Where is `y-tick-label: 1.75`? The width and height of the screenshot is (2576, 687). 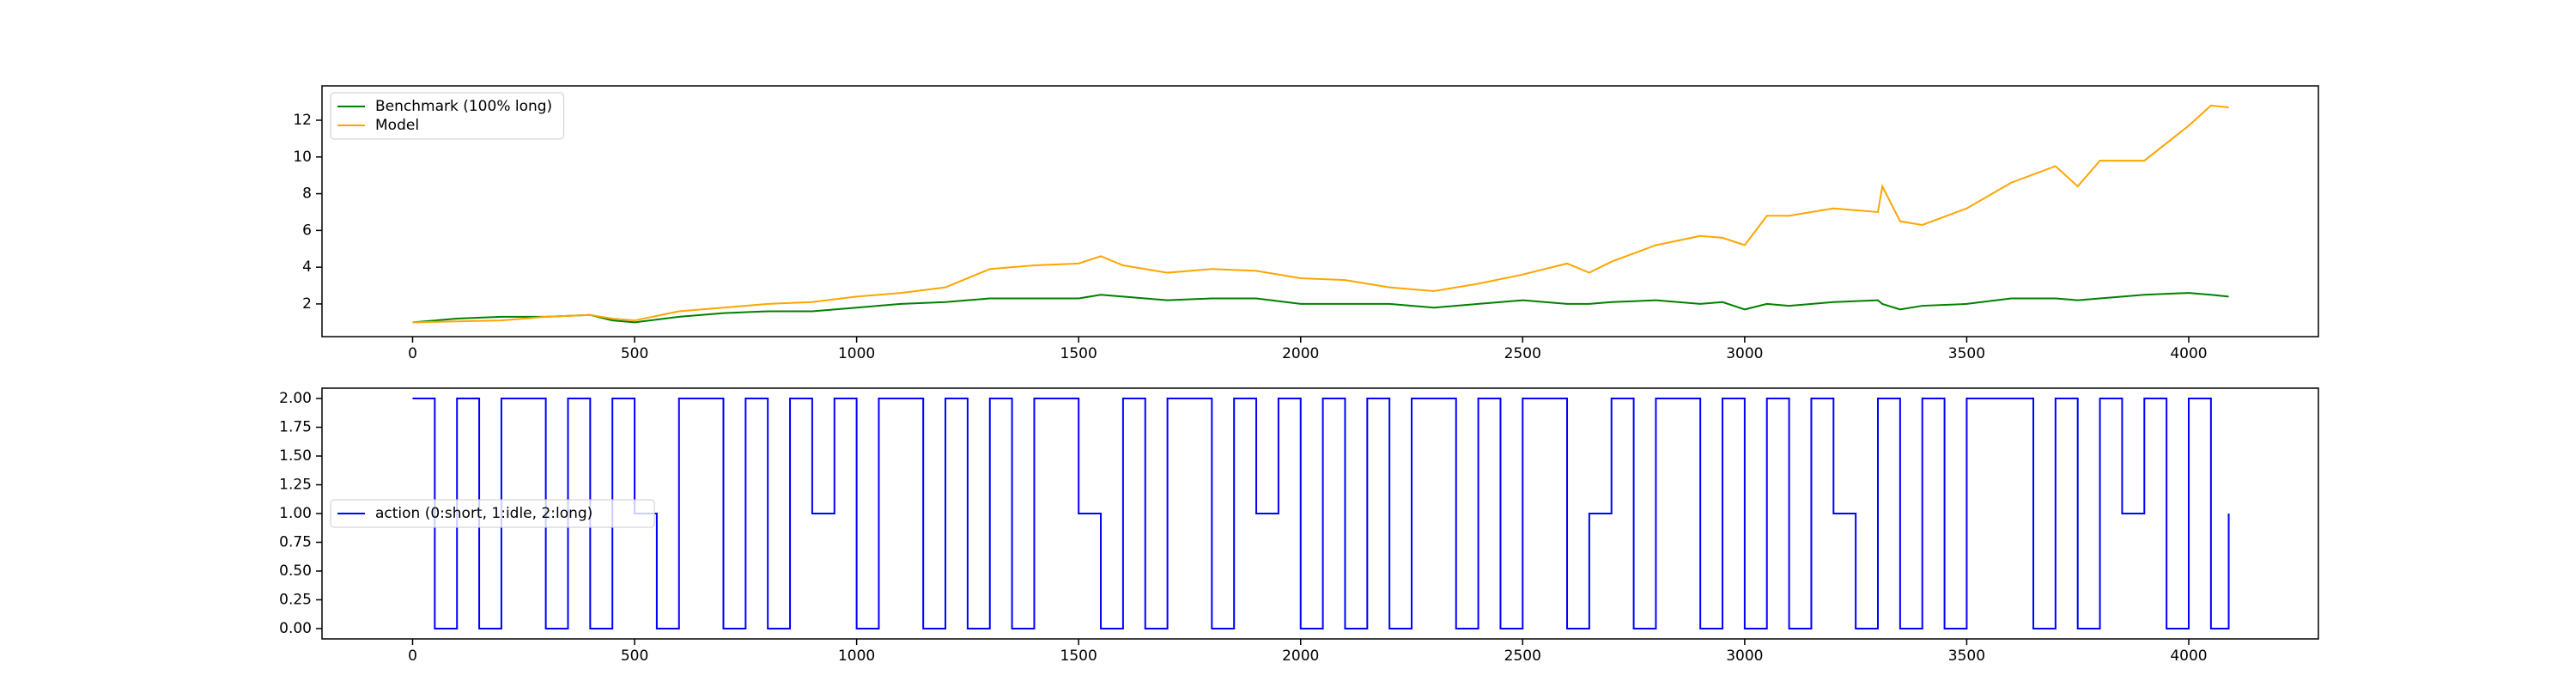 y-tick-label: 1.75 is located at coordinates (295, 427).